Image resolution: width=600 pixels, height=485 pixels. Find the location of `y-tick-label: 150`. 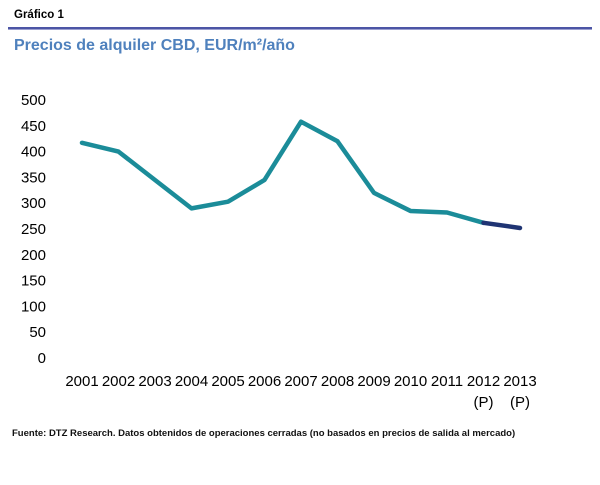

y-tick-label: 150 is located at coordinates (33, 281).